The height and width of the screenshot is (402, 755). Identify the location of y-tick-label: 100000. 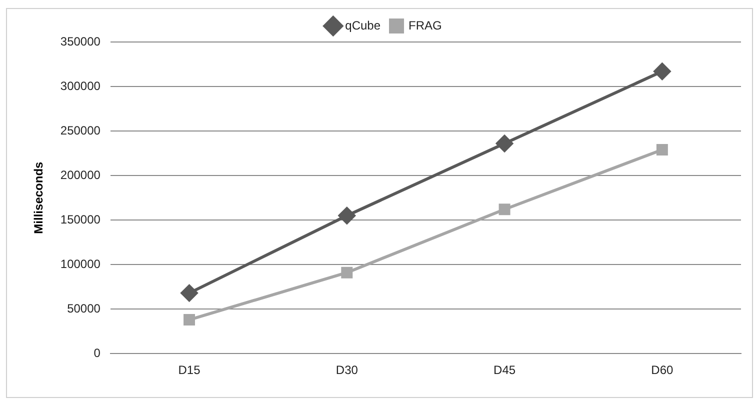
(80, 263).